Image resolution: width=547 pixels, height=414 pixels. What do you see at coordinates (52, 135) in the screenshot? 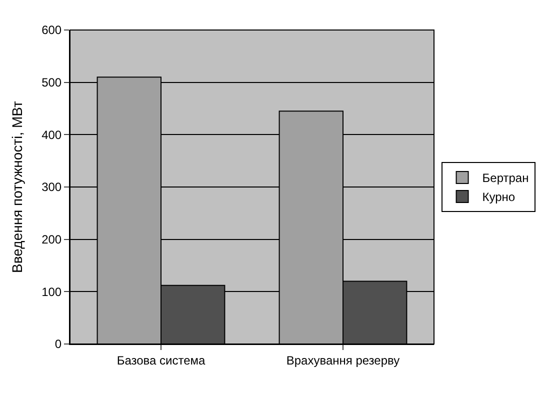
I see `y-tick-label: 400` at bounding box center [52, 135].